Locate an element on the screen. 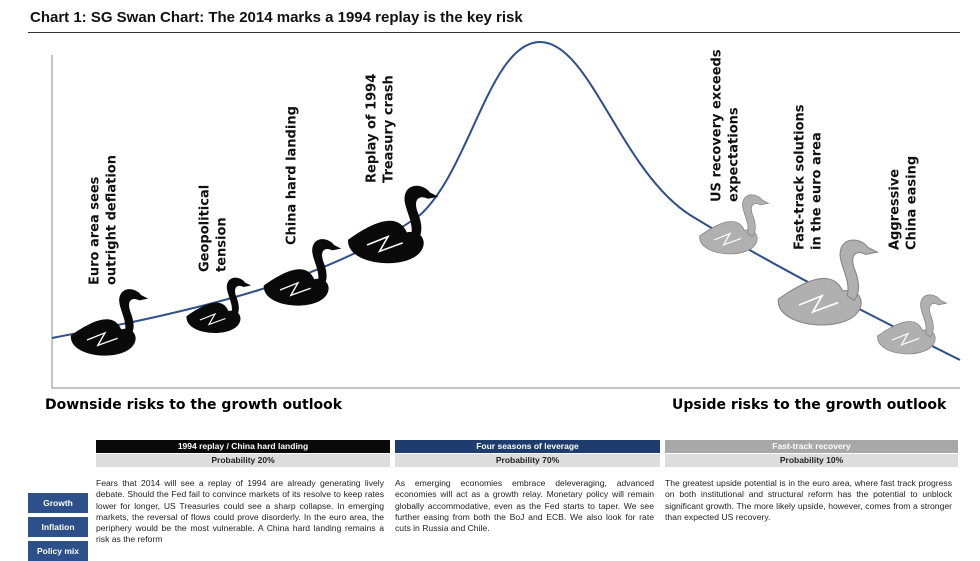 This screenshot has height=561, width=980. axis-label: Upside risks to the growth outlook is located at coordinates (809, 405).